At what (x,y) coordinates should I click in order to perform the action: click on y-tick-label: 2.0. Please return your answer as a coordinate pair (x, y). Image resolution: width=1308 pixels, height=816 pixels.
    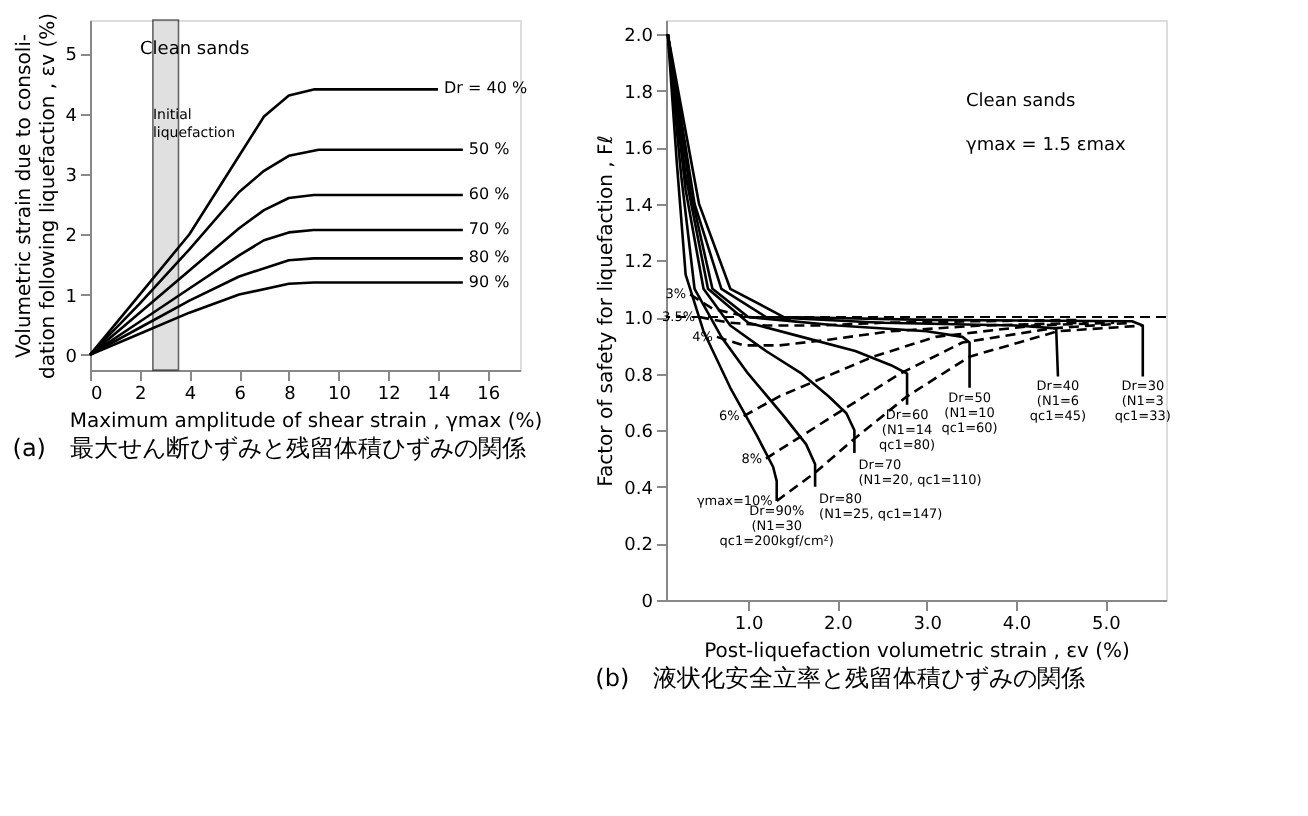
    Looking at the image, I should click on (639, 37).